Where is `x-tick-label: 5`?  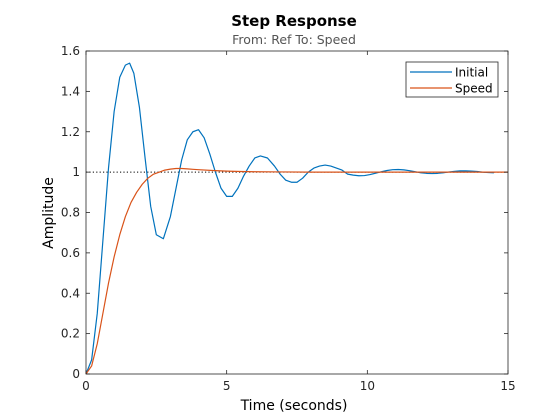
x-tick-label: 5 is located at coordinates (227, 386).